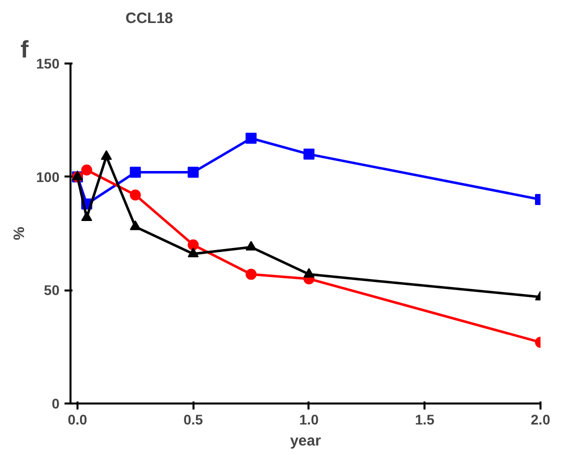  Describe the element at coordinates (78, 420) in the screenshot. I see `x-tick-label: 0.0` at that location.